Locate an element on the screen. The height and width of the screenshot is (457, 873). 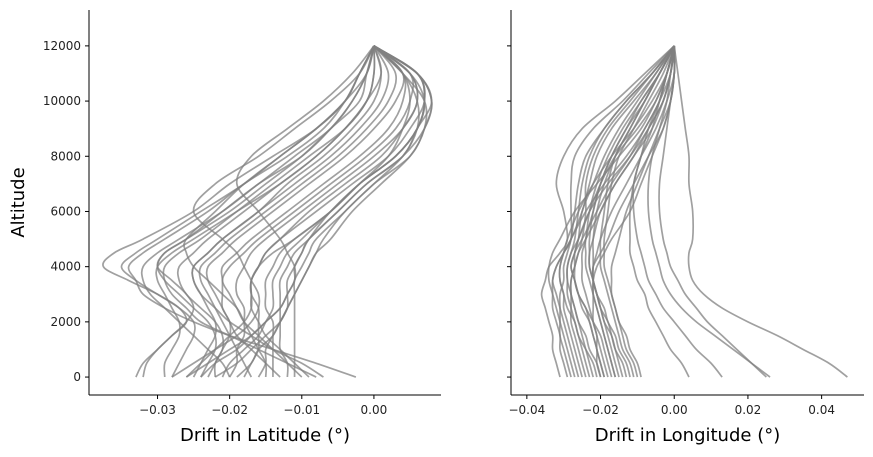
x-axis-label: Drift in Latitude (°) is located at coordinates (265, 435).